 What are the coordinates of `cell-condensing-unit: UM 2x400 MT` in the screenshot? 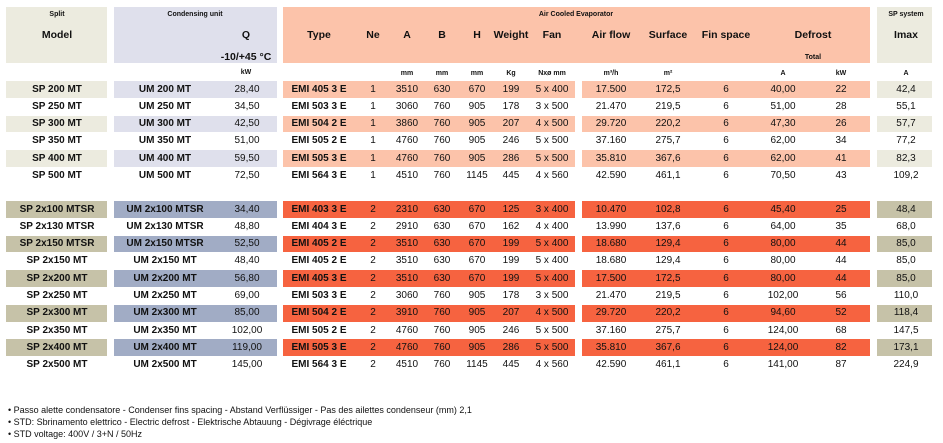 It's located at (165, 347).